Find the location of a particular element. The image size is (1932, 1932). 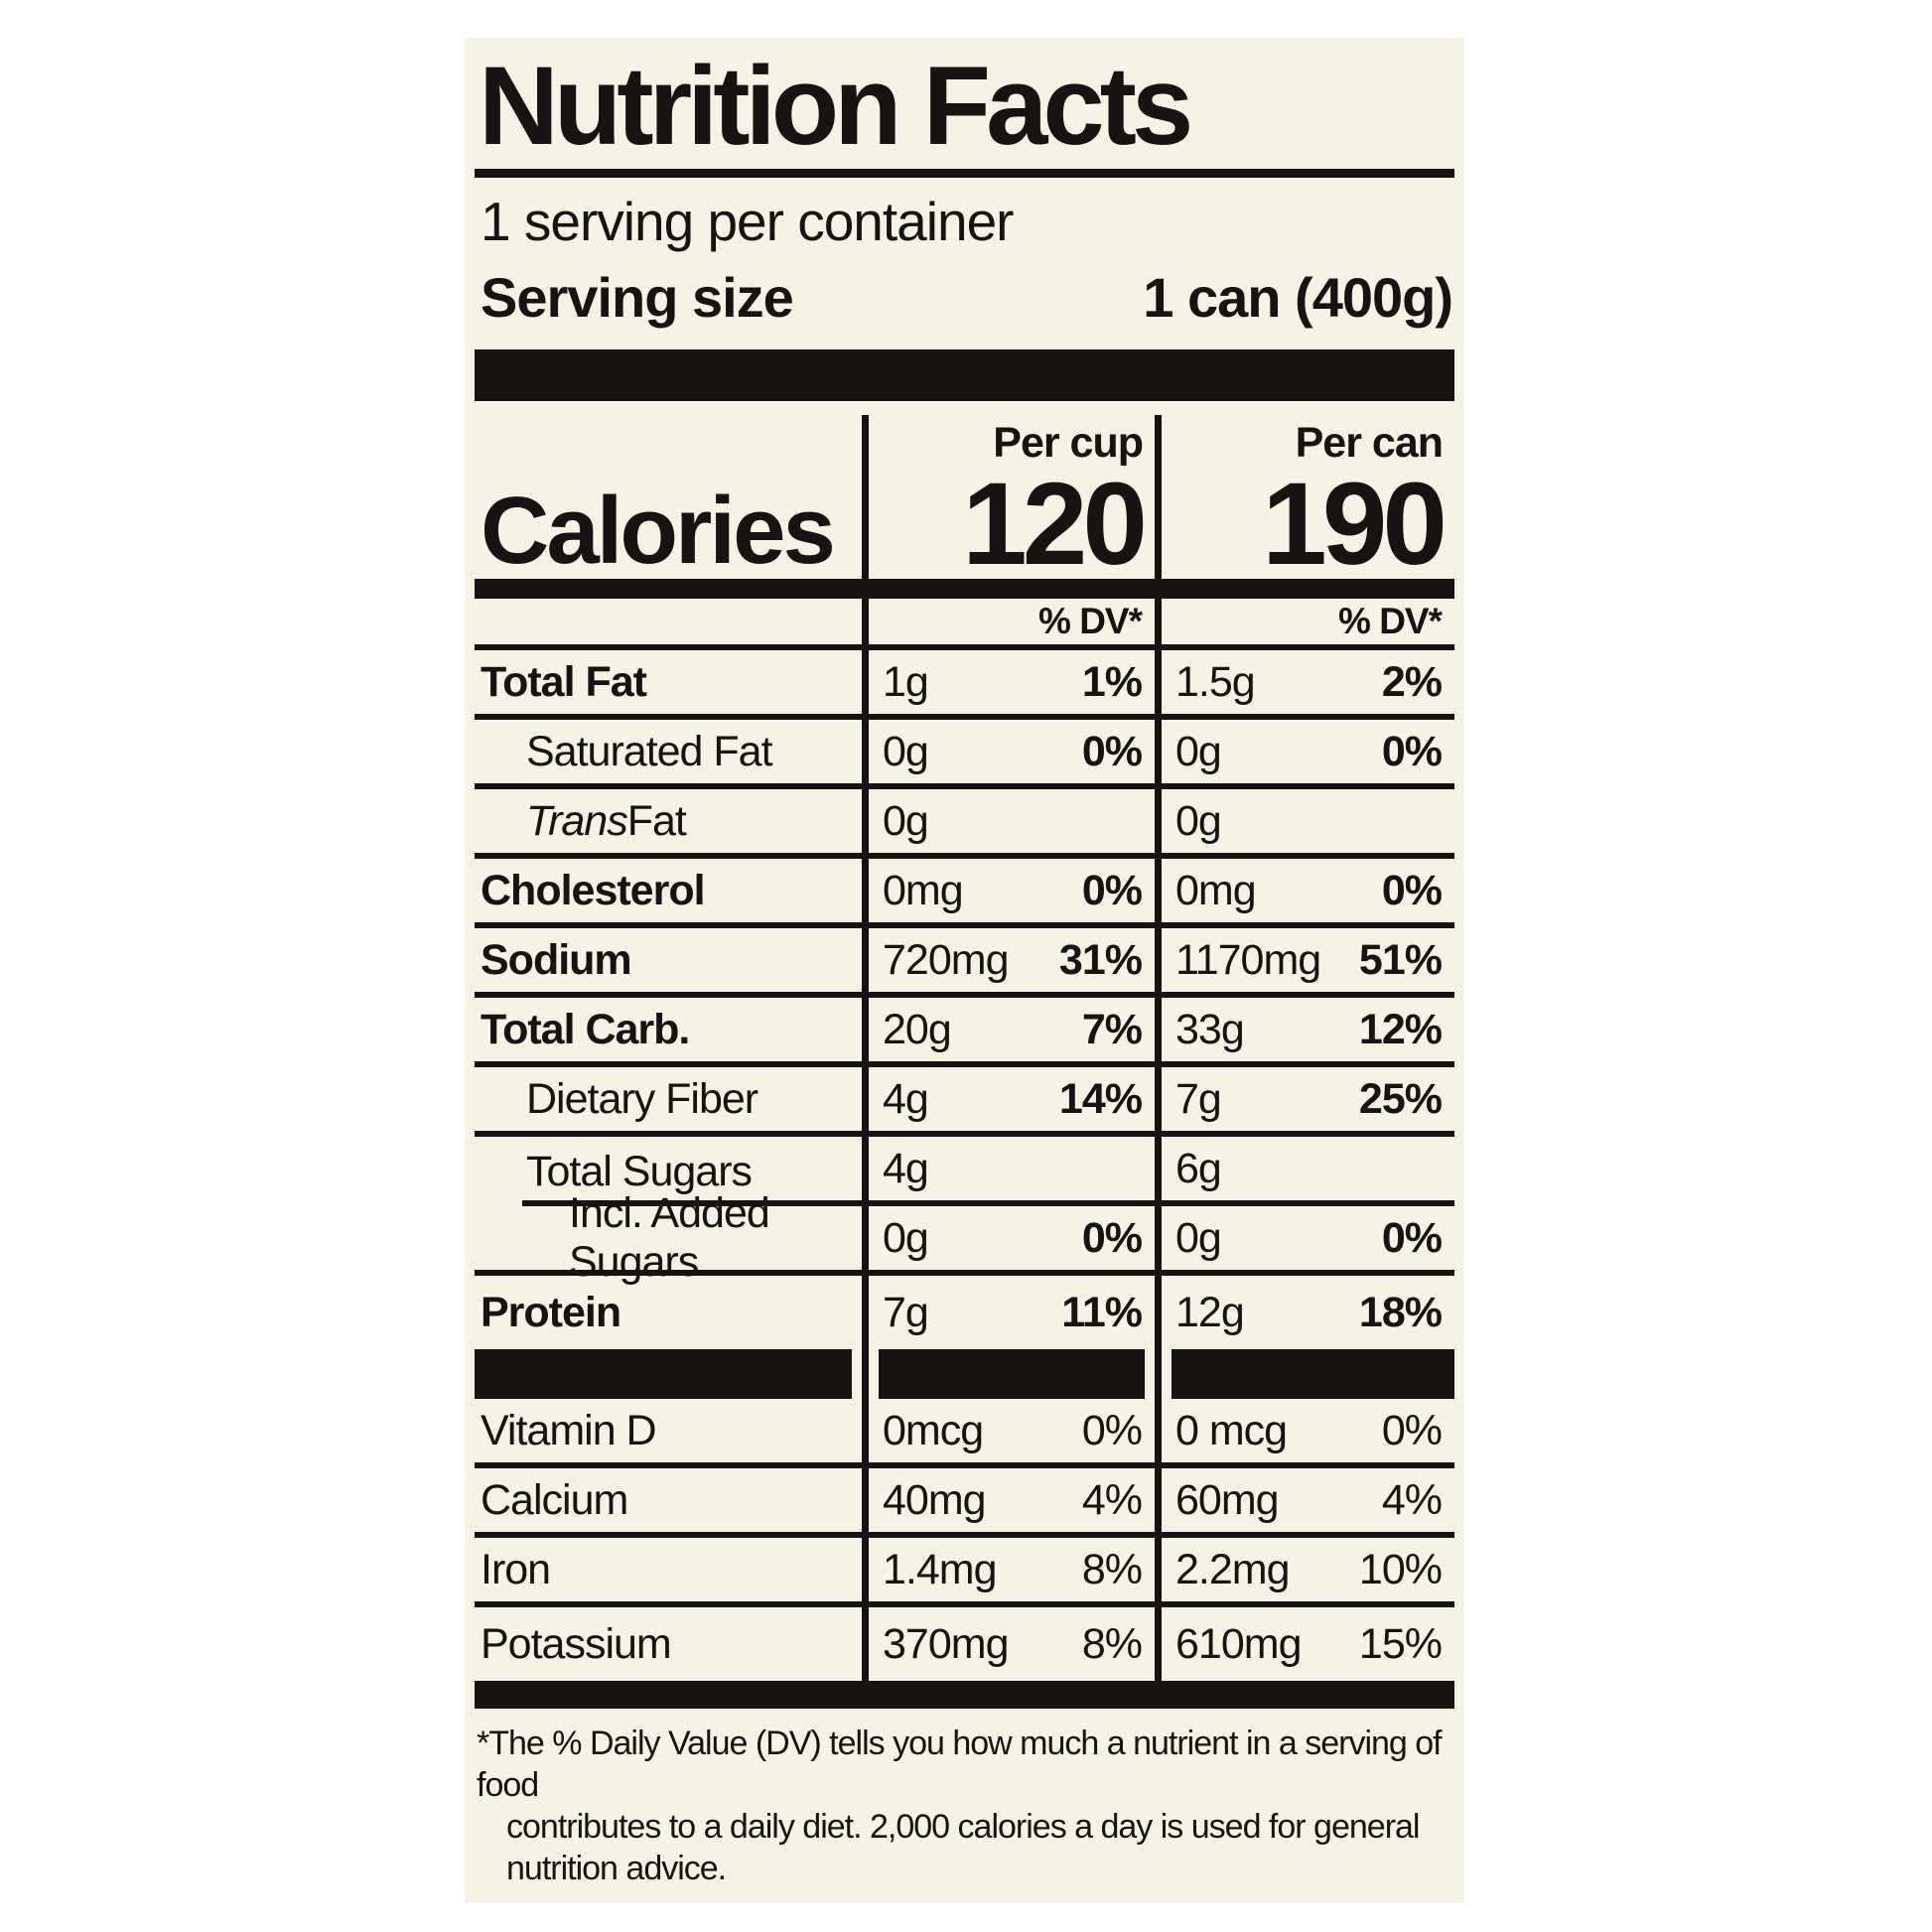

nutrient-name: Dietary Fiber is located at coordinates (668, 1103).